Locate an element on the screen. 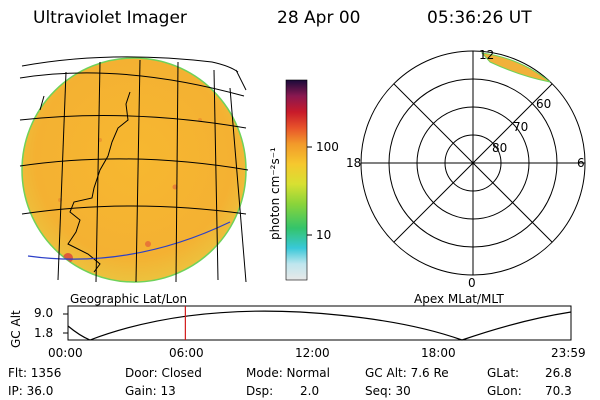 This screenshot has height=400, width=600. orbit-xtick-1: 06:00 is located at coordinates (186, 353).